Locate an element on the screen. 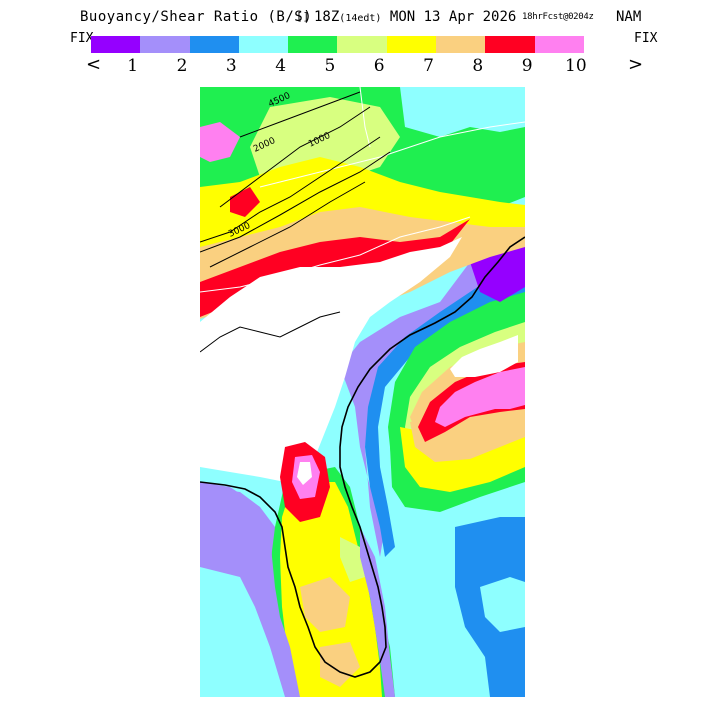  land-white-core is located at coordinates (331, 359).